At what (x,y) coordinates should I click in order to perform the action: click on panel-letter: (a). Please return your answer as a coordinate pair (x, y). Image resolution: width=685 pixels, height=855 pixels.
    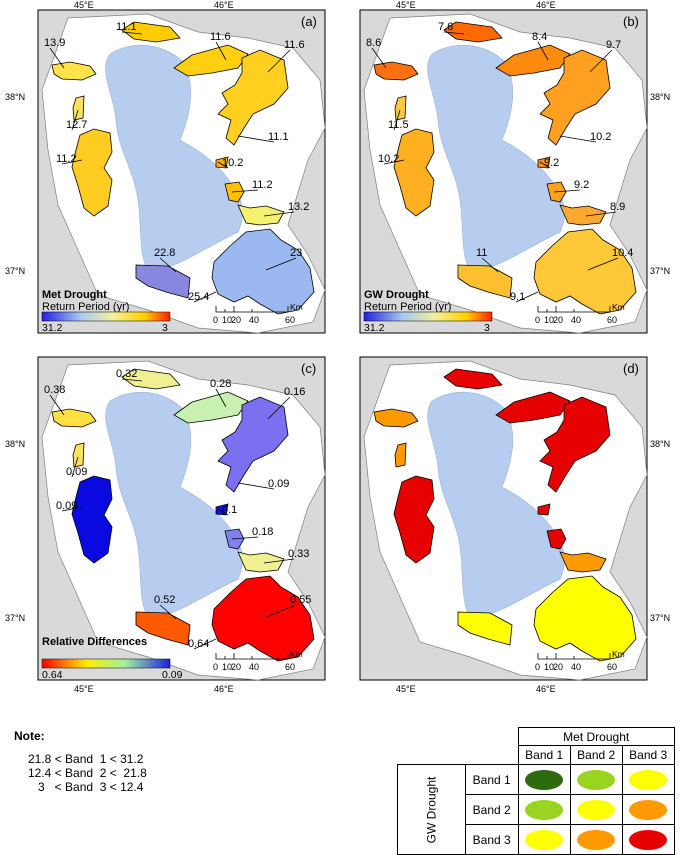
    Looking at the image, I should click on (309, 21).